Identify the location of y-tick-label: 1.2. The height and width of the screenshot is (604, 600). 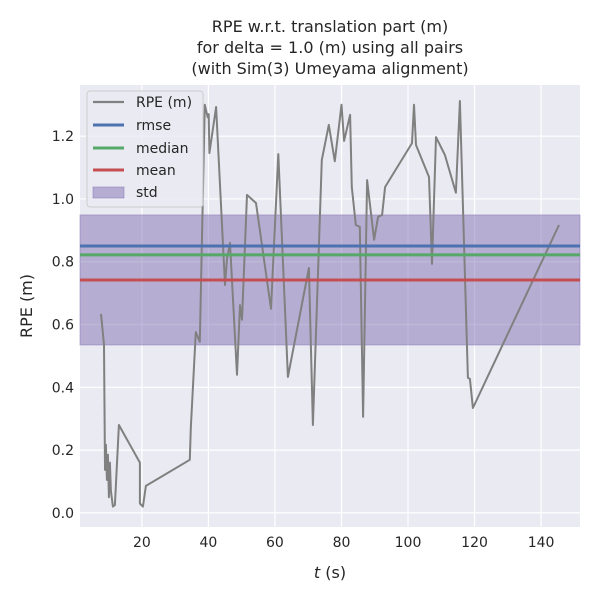
(63, 137).